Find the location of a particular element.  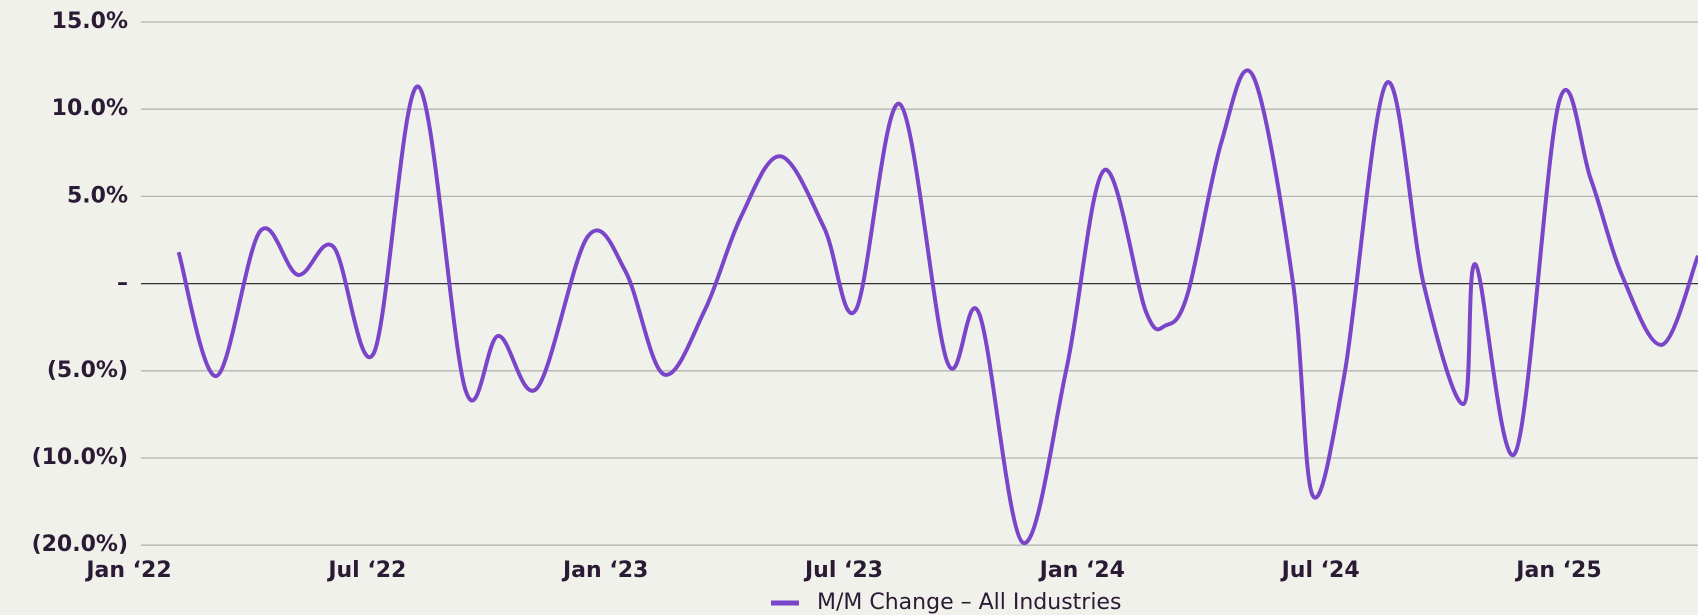

x-tick-label: Jan ‘22 is located at coordinates (127, 570).